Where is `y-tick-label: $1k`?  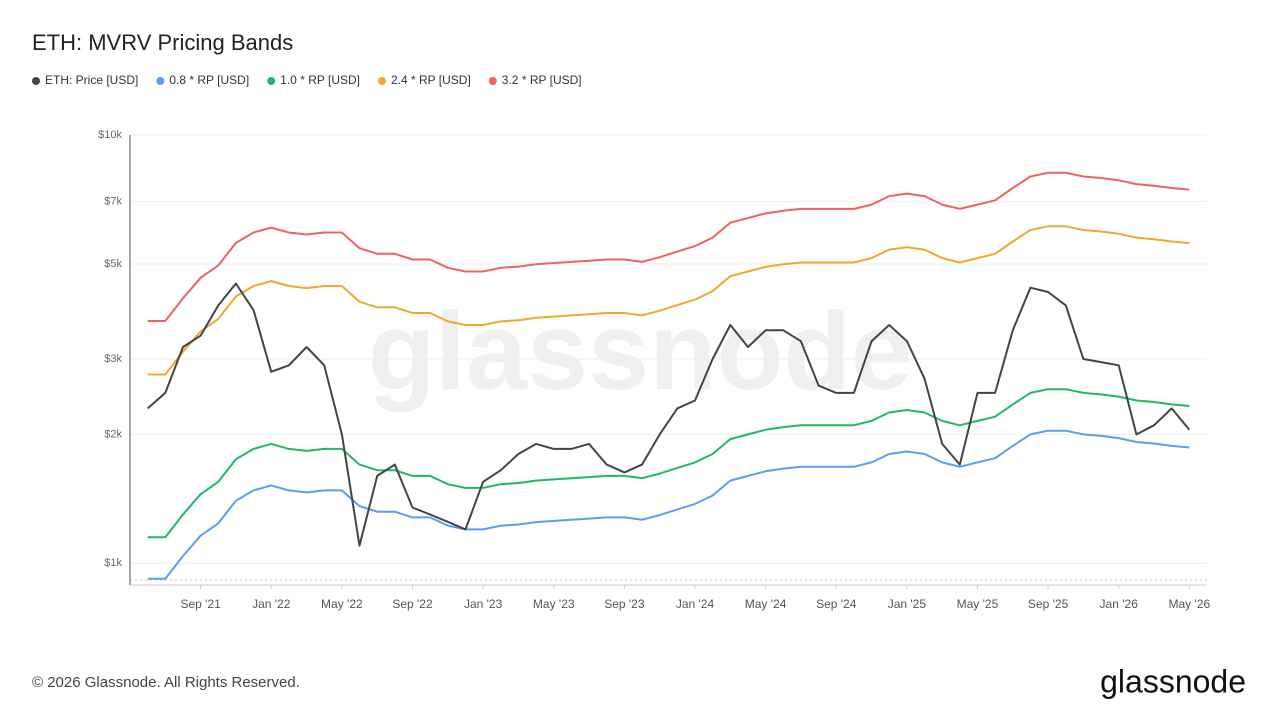
y-tick-label: $1k is located at coordinates (113, 563).